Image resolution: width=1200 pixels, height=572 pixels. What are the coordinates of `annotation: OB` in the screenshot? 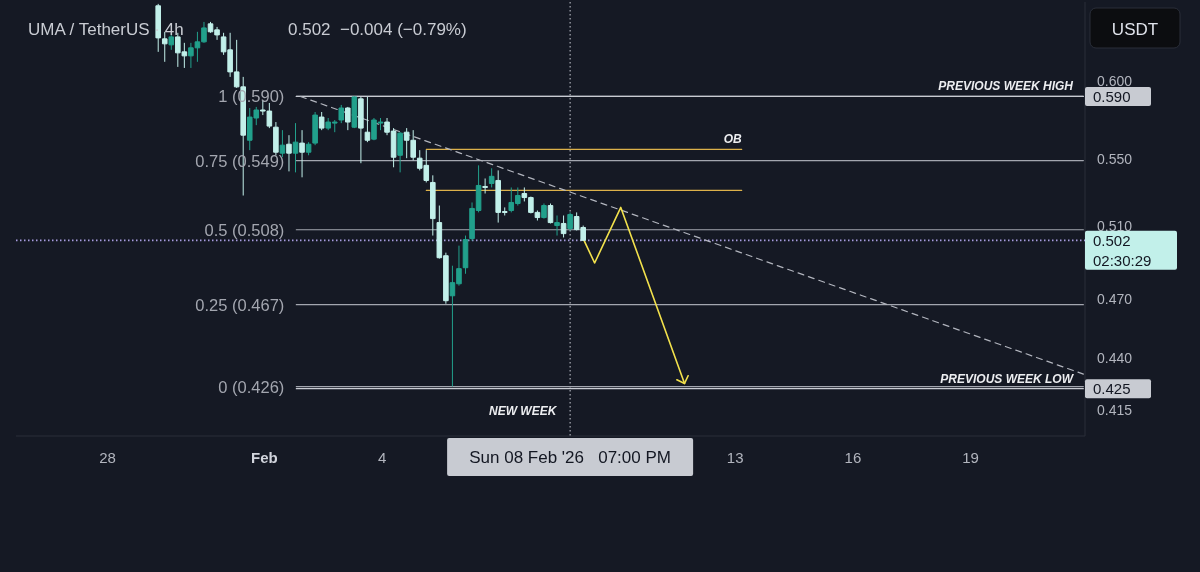 It's located at (733, 139).